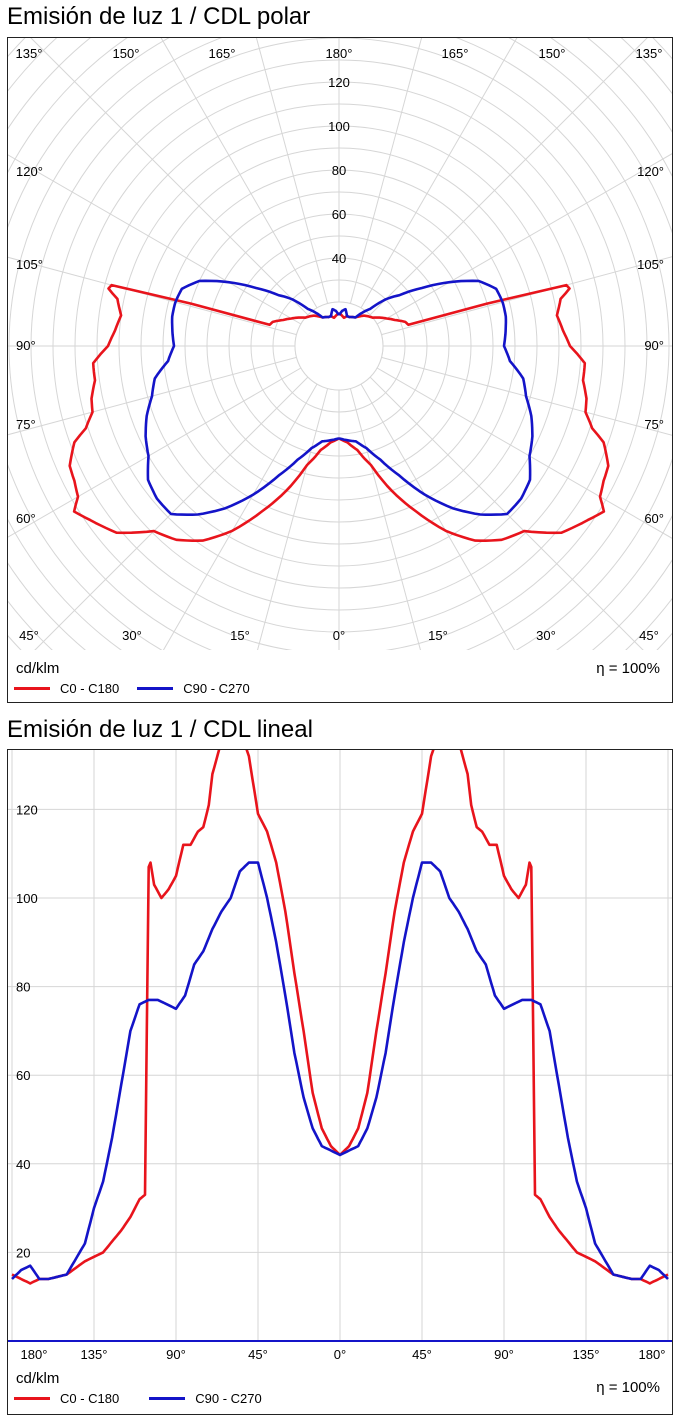 The height and width of the screenshot is (1422, 681). What do you see at coordinates (339, 170) in the screenshot?
I see `polar-r-tick-80: 80` at bounding box center [339, 170].